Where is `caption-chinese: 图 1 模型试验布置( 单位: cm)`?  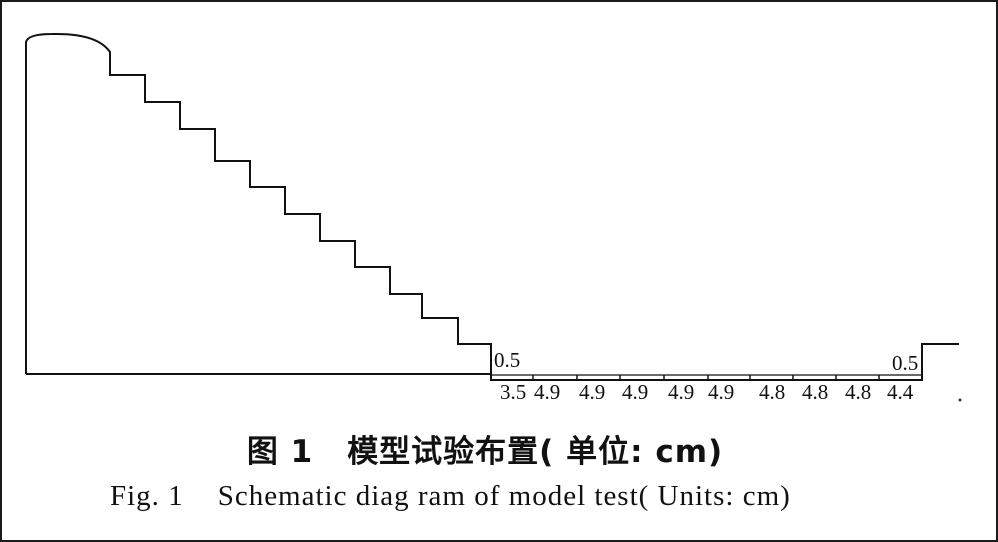 caption-chinese: 图 1 模型试验布置( 单位: cm) is located at coordinates (492, 448).